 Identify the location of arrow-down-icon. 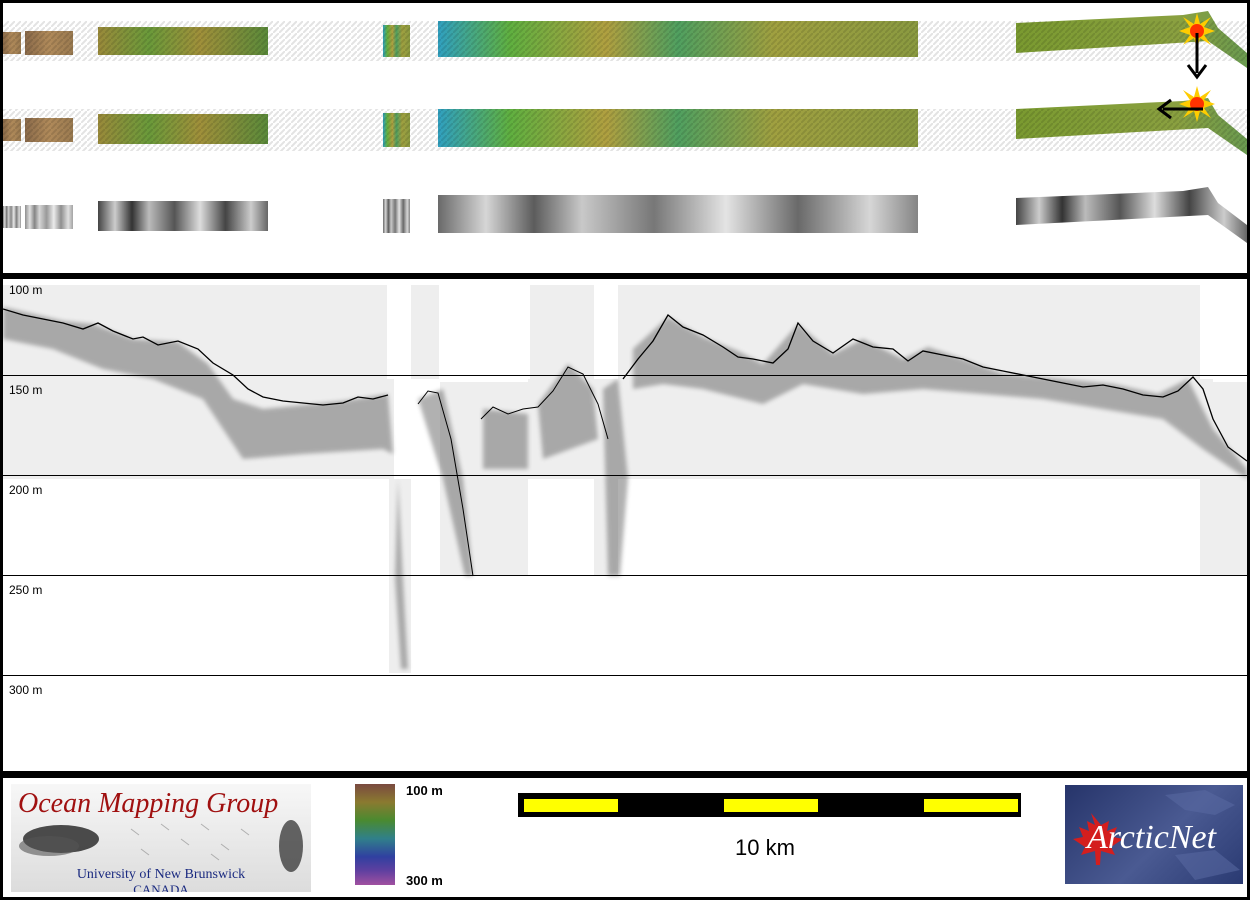
(1197, 56).